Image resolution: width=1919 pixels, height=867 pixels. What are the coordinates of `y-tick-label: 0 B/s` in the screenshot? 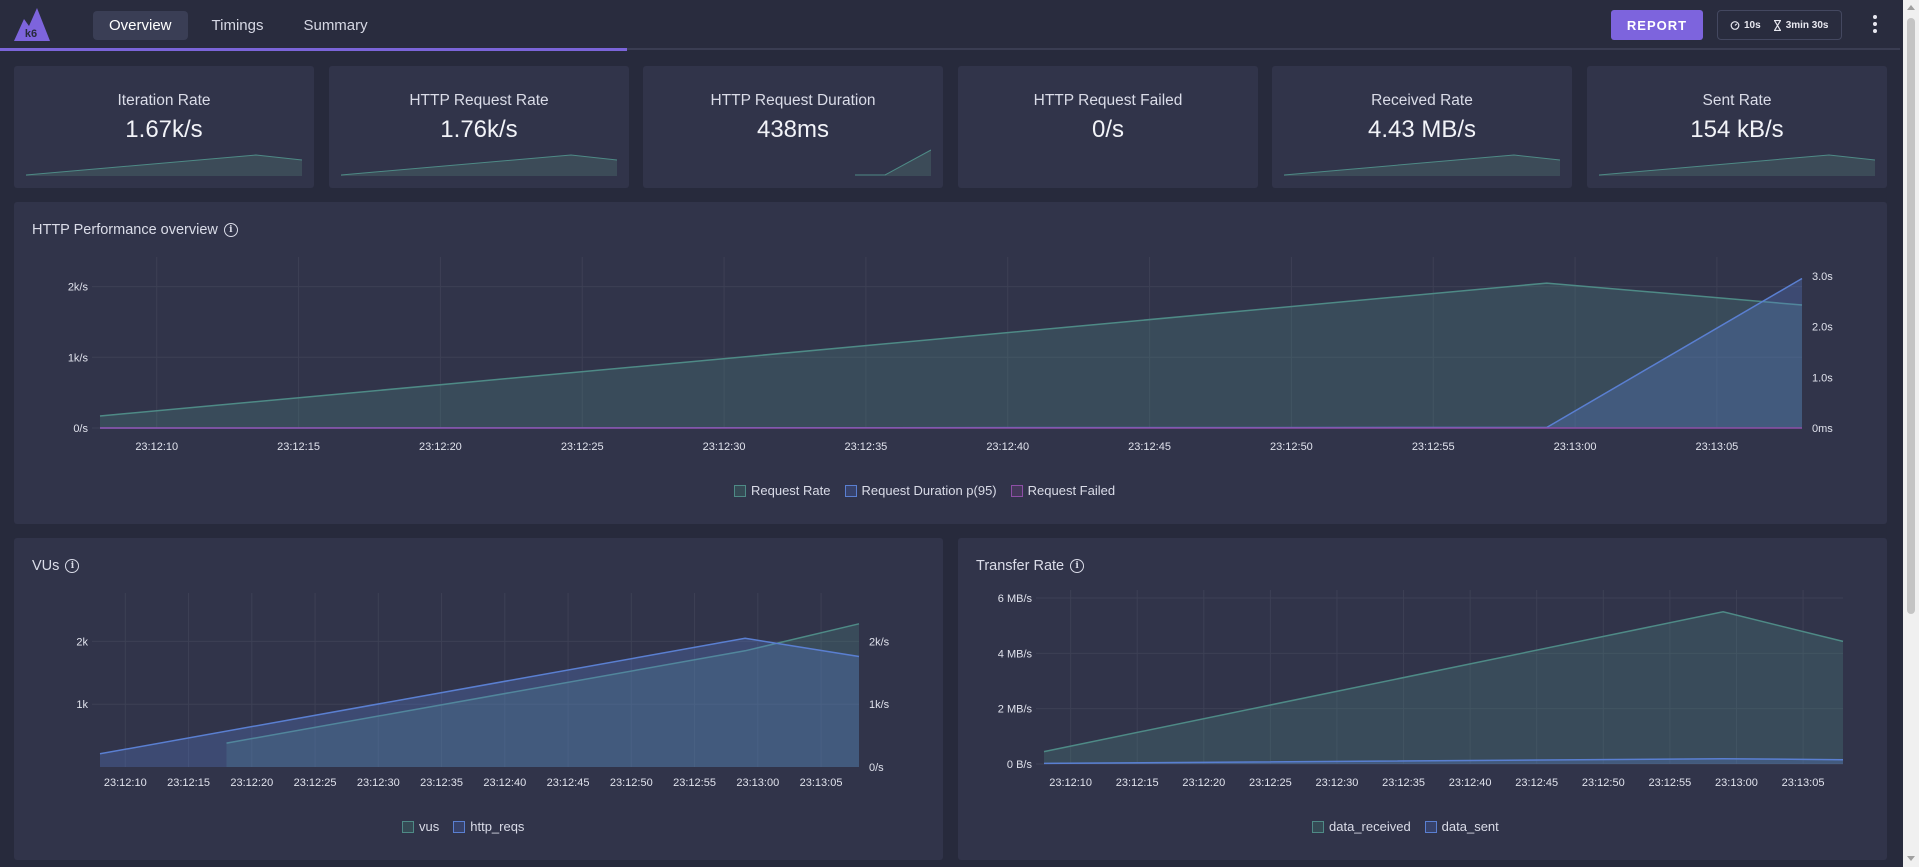 It's located at (1020, 765).